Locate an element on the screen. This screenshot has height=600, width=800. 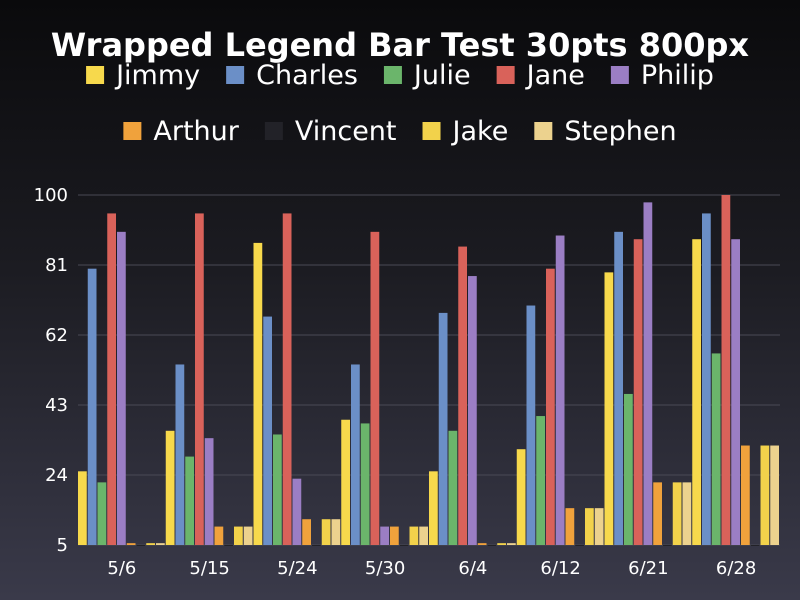
x-tick-label-5-15: 5/15 is located at coordinates (209, 568).